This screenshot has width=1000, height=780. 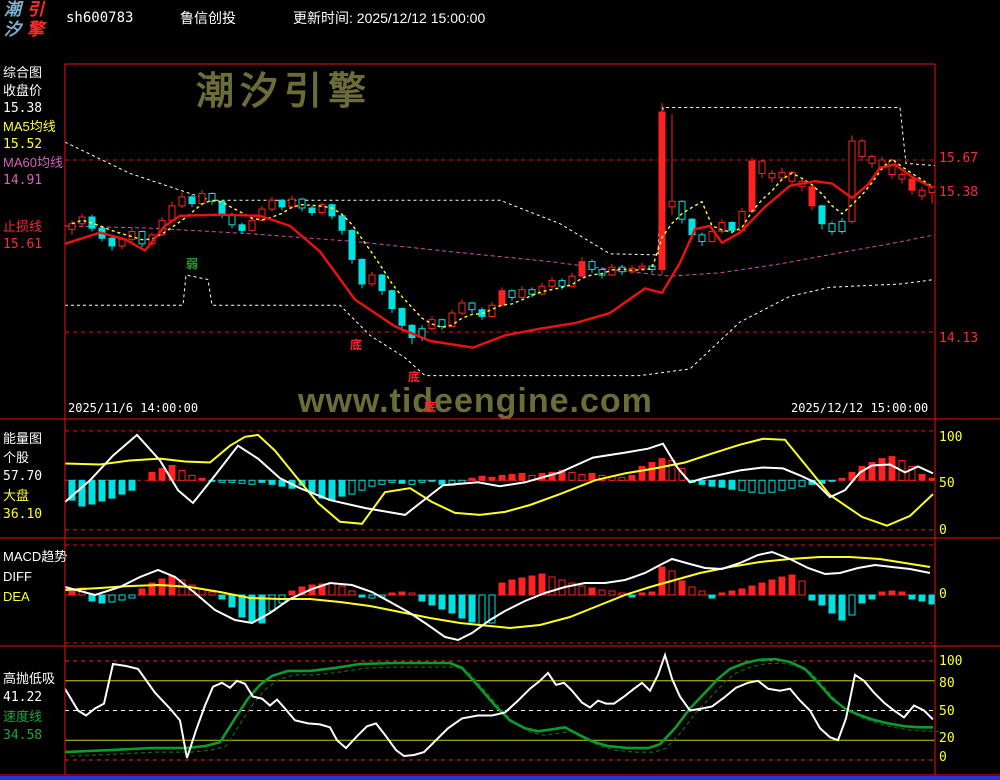 What do you see at coordinates (951, 437) in the screenshot?
I see `energy-axis-100: 100` at bounding box center [951, 437].